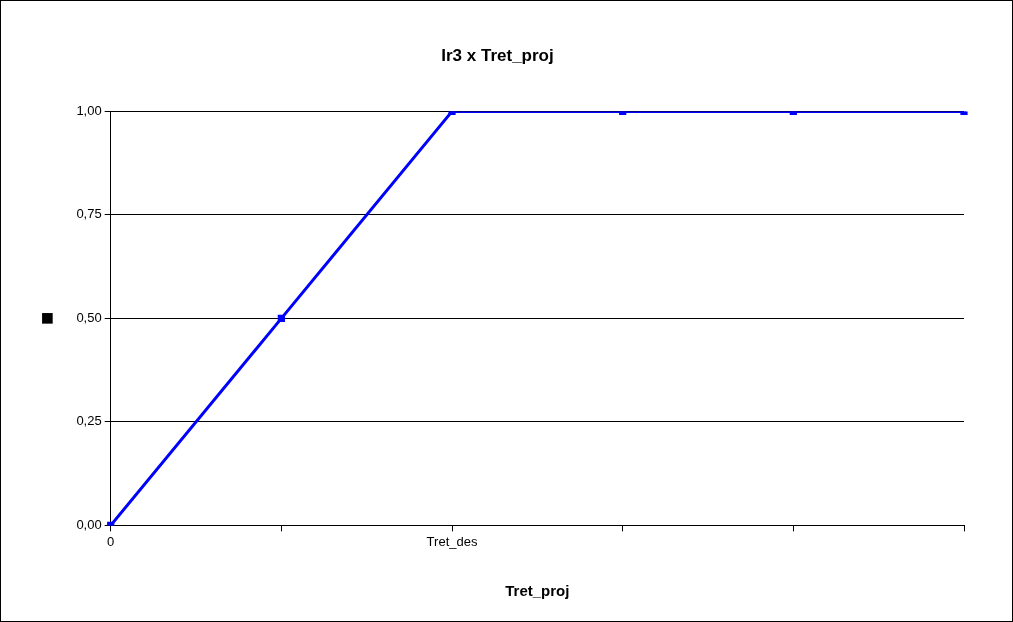  Describe the element at coordinates (111, 541) in the screenshot. I see `x-tick-label: 0` at that location.